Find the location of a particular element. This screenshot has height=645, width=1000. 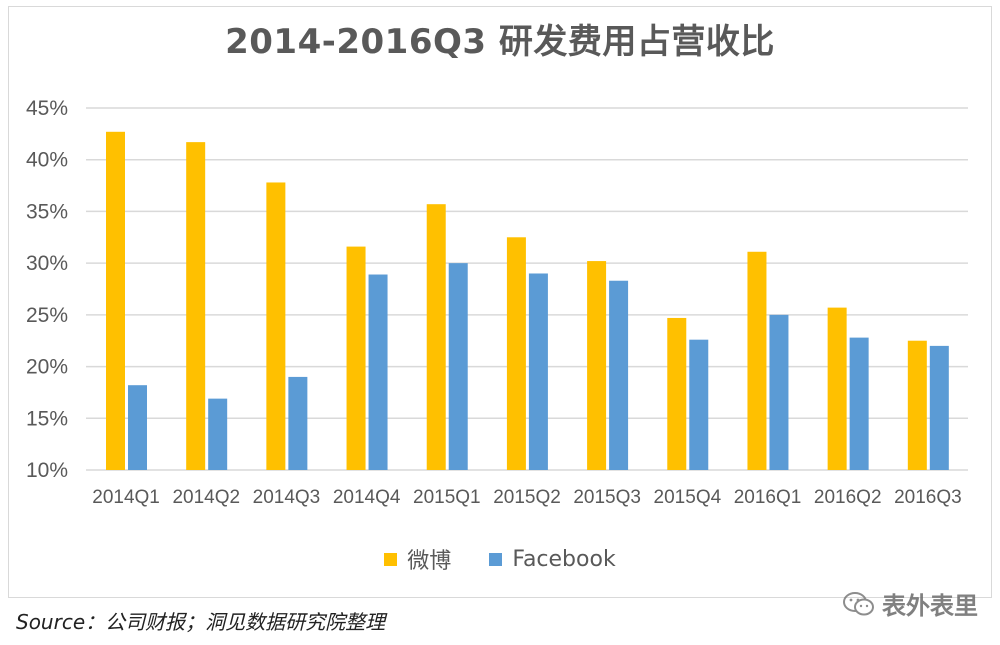

legend-item-weibo: 微博 is located at coordinates (417, 559).